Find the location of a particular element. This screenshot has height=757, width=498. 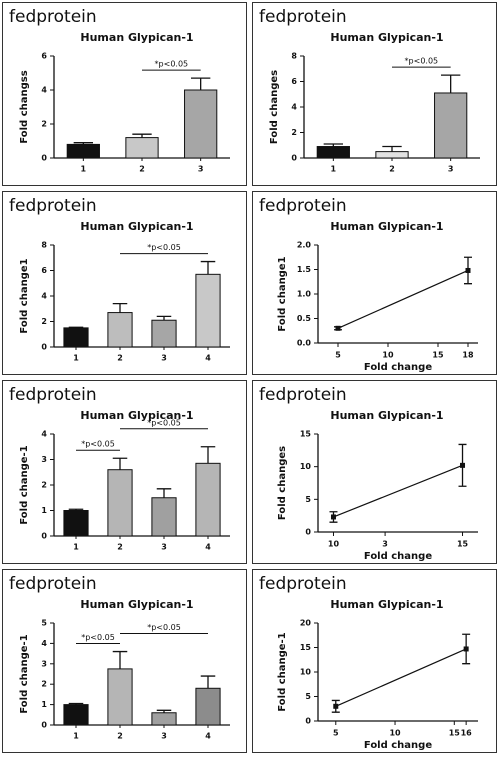

y-axis-label: Fold changes is located at coordinates (282, 483).